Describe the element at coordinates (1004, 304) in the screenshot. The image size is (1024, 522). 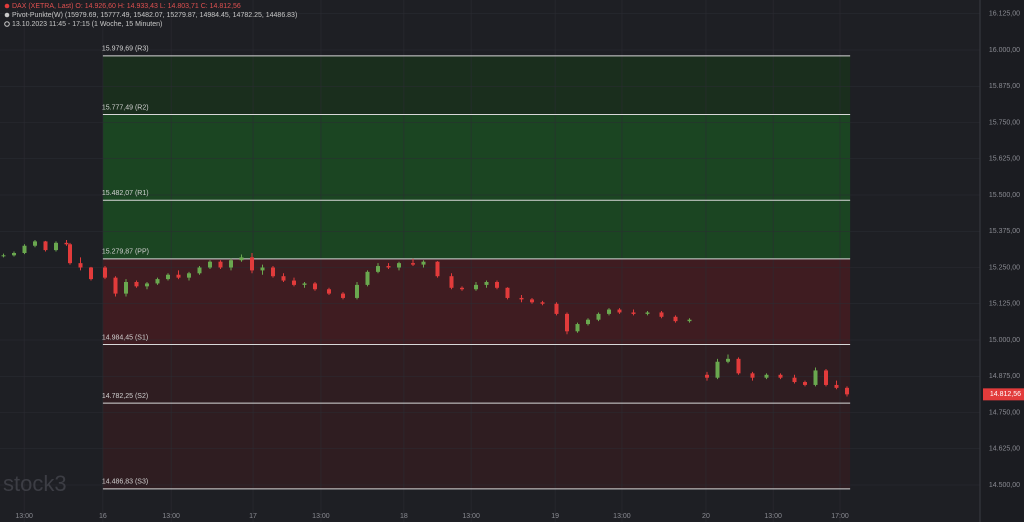
I see `y-tick-label: 15.125,00` at that location.